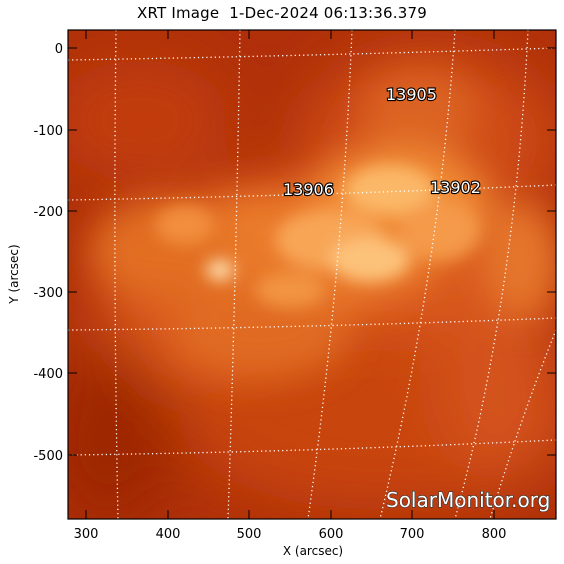  Describe the element at coordinates (86, 534) in the screenshot. I see `x-tick-label: 300` at that location.